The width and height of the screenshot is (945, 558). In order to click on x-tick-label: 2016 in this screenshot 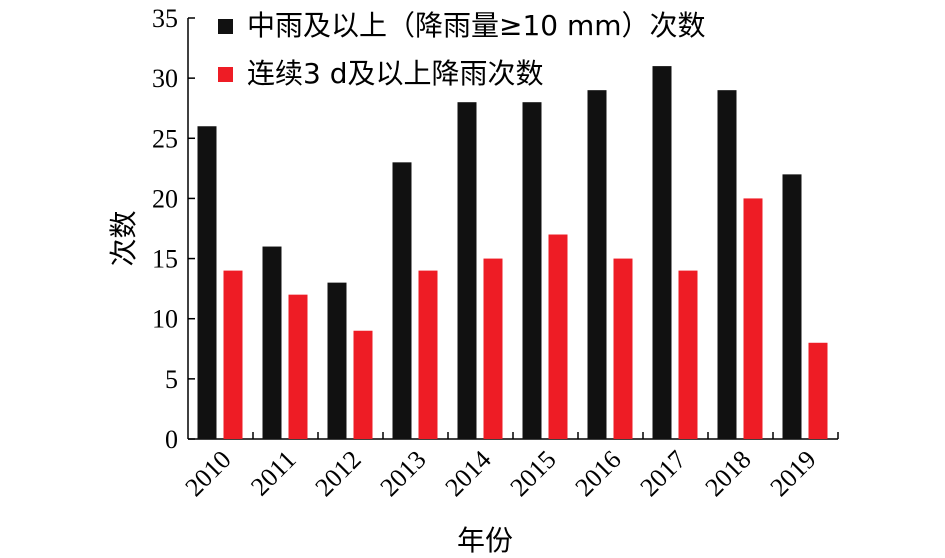, I will do `click(597, 473)`.